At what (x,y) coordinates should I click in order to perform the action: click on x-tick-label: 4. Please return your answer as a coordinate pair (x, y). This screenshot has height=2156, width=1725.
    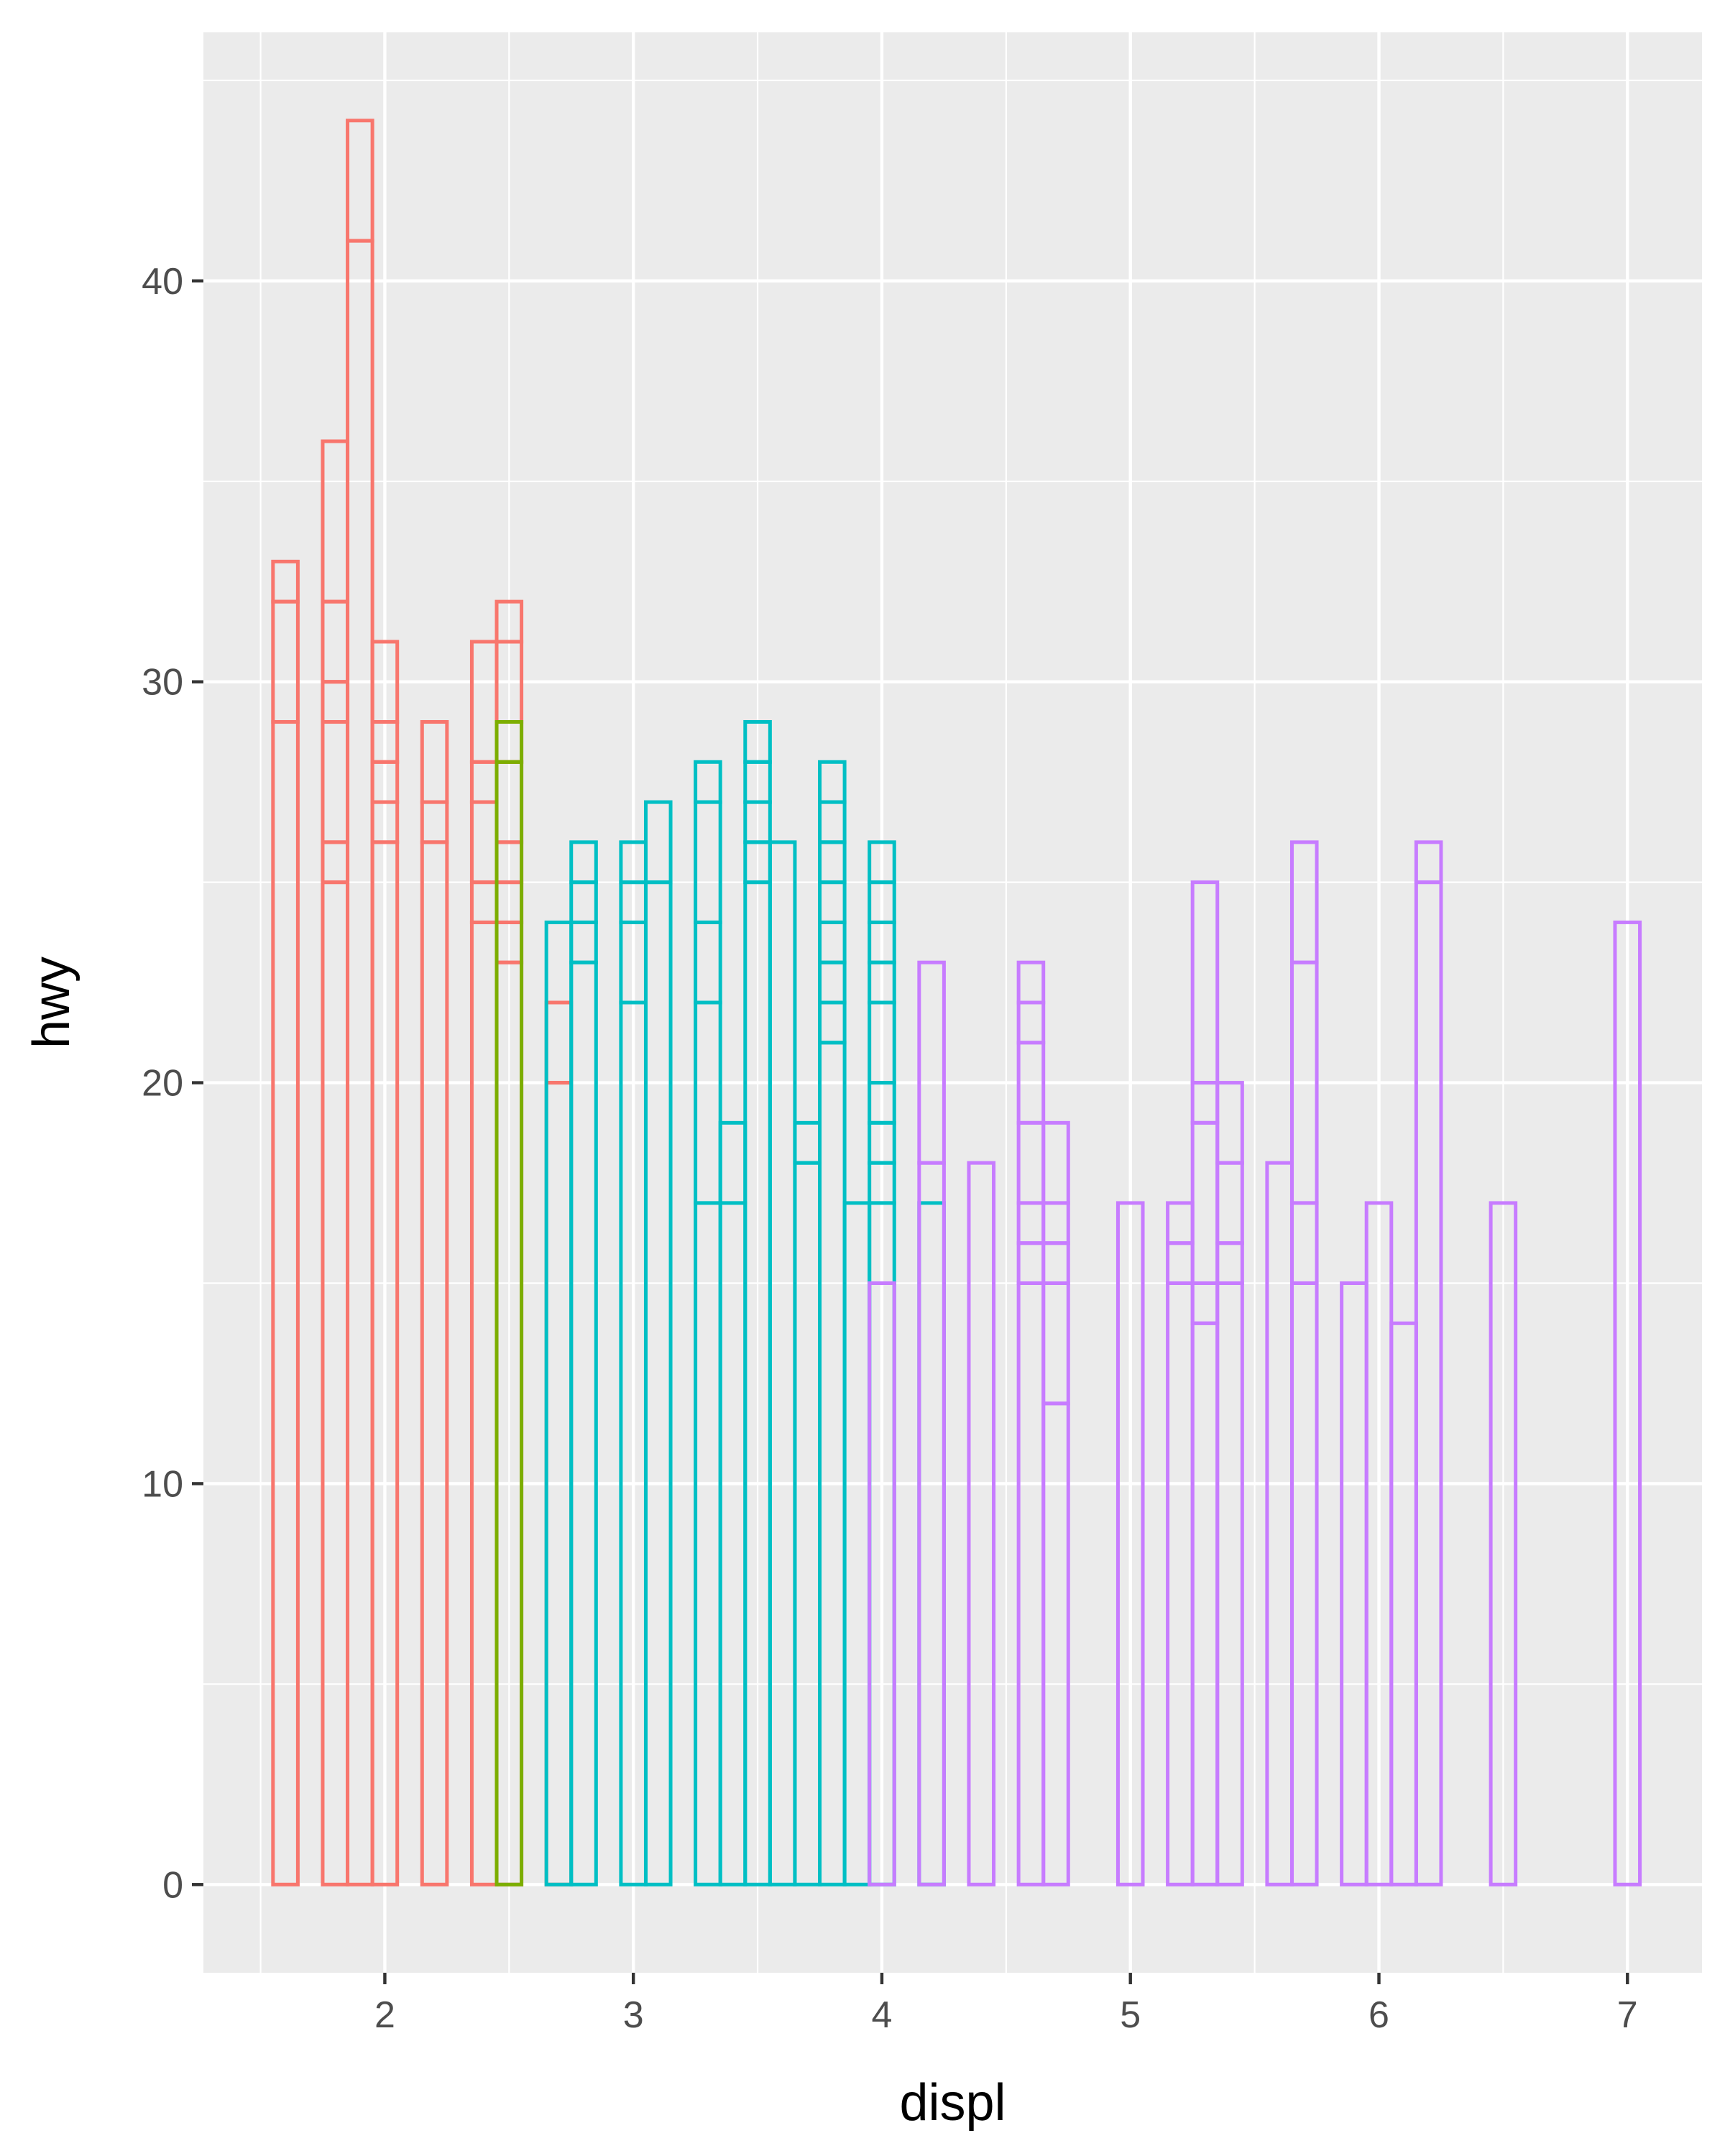
    Looking at the image, I should click on (881, 2015).